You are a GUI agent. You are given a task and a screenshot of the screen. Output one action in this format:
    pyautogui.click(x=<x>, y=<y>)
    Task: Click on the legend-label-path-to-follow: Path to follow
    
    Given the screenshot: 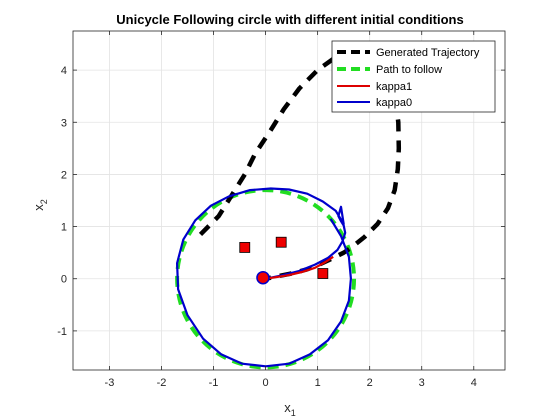 What is the action you would take?
    pyautogui.click(x=409, y=70)
    